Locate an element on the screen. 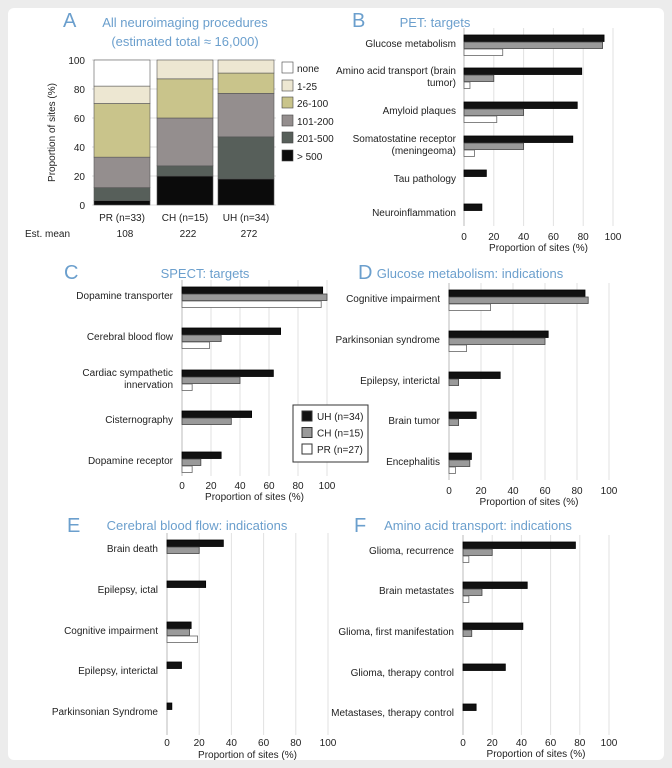 The width and height of the screenshot is (672, 768). y-tick-label: 80 is located at coordinates (80, 90).